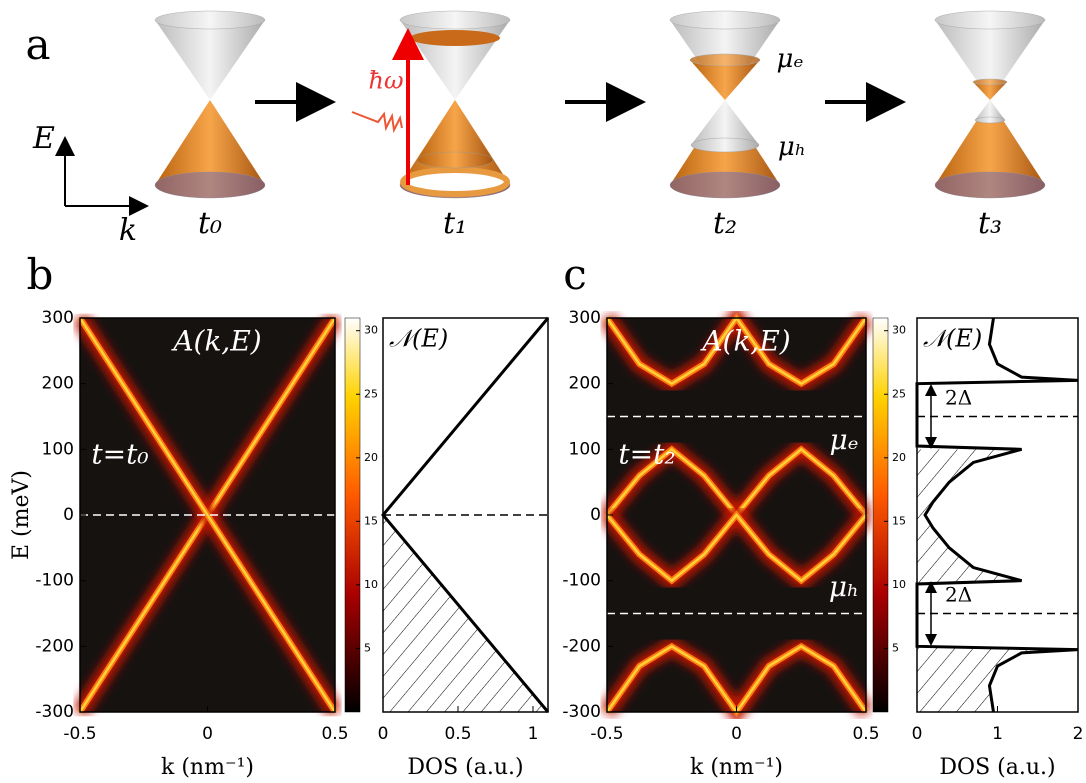 This screenshot has width=1086, height=783. I want to click on label: E, so click(43, 138).